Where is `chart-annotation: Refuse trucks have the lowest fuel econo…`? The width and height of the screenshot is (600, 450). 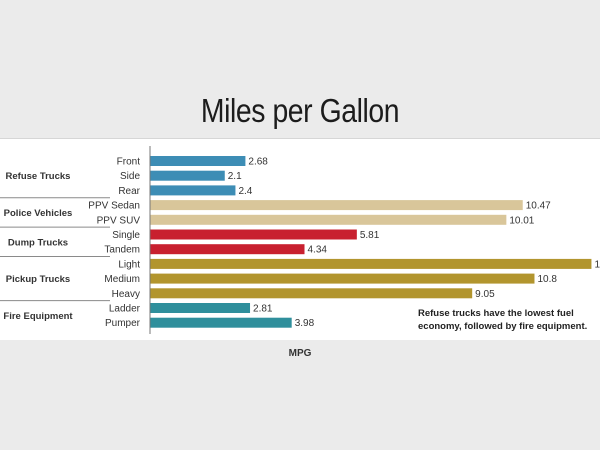
chart-annotation: Refuse trucks have the lowest fuel econo… is located at coordinates (503, 320).